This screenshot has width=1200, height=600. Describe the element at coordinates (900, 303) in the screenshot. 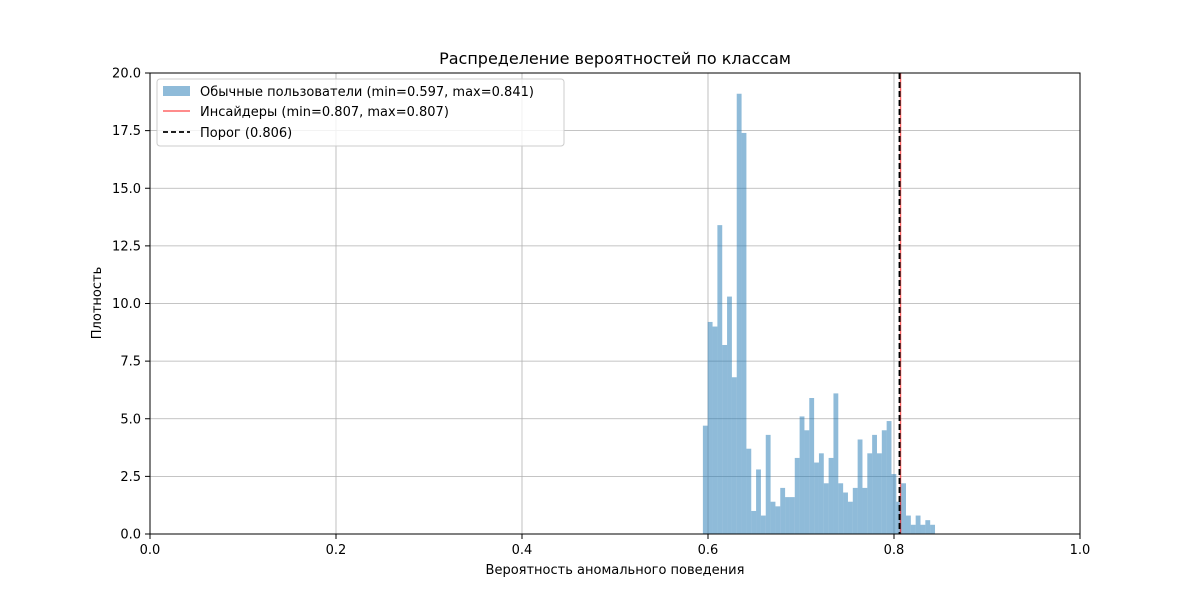

I see `vertical-lines` at that location.